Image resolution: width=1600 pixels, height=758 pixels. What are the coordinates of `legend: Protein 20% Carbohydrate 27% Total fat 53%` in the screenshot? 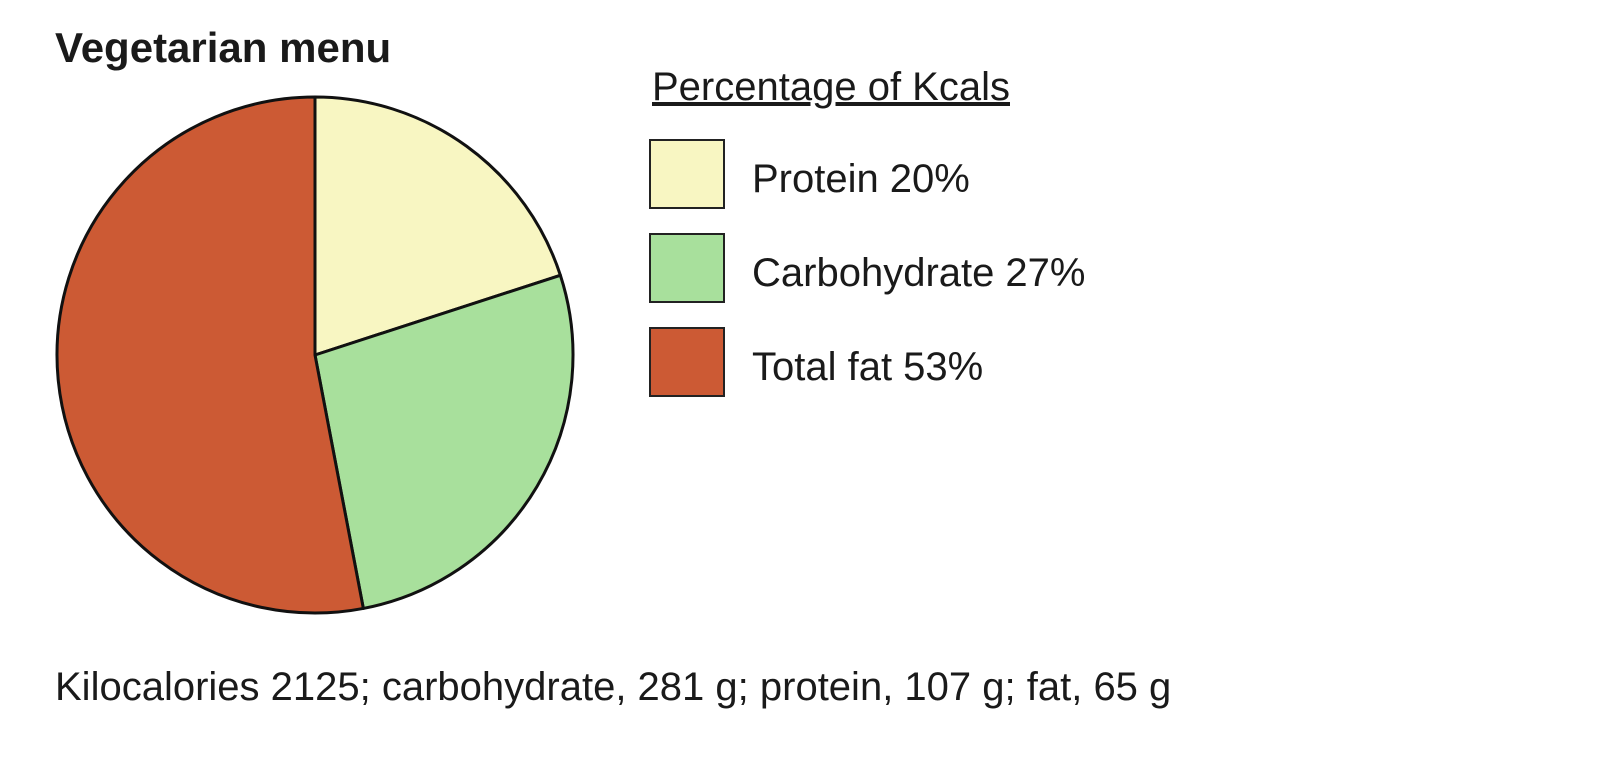 It's located at (867, 268).